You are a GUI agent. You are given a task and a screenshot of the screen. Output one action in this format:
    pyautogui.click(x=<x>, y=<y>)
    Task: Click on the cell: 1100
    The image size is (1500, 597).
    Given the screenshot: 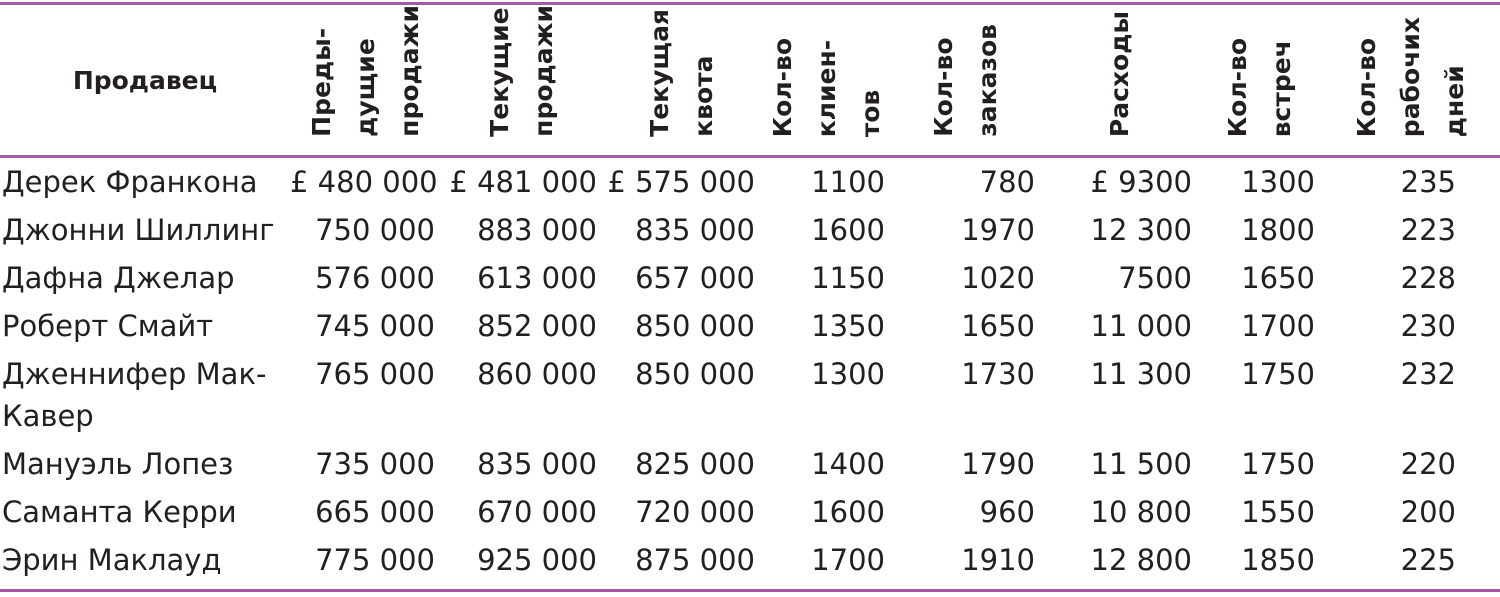 What is the action you would take?
    pyautogui.click(x=848, y=182)
    